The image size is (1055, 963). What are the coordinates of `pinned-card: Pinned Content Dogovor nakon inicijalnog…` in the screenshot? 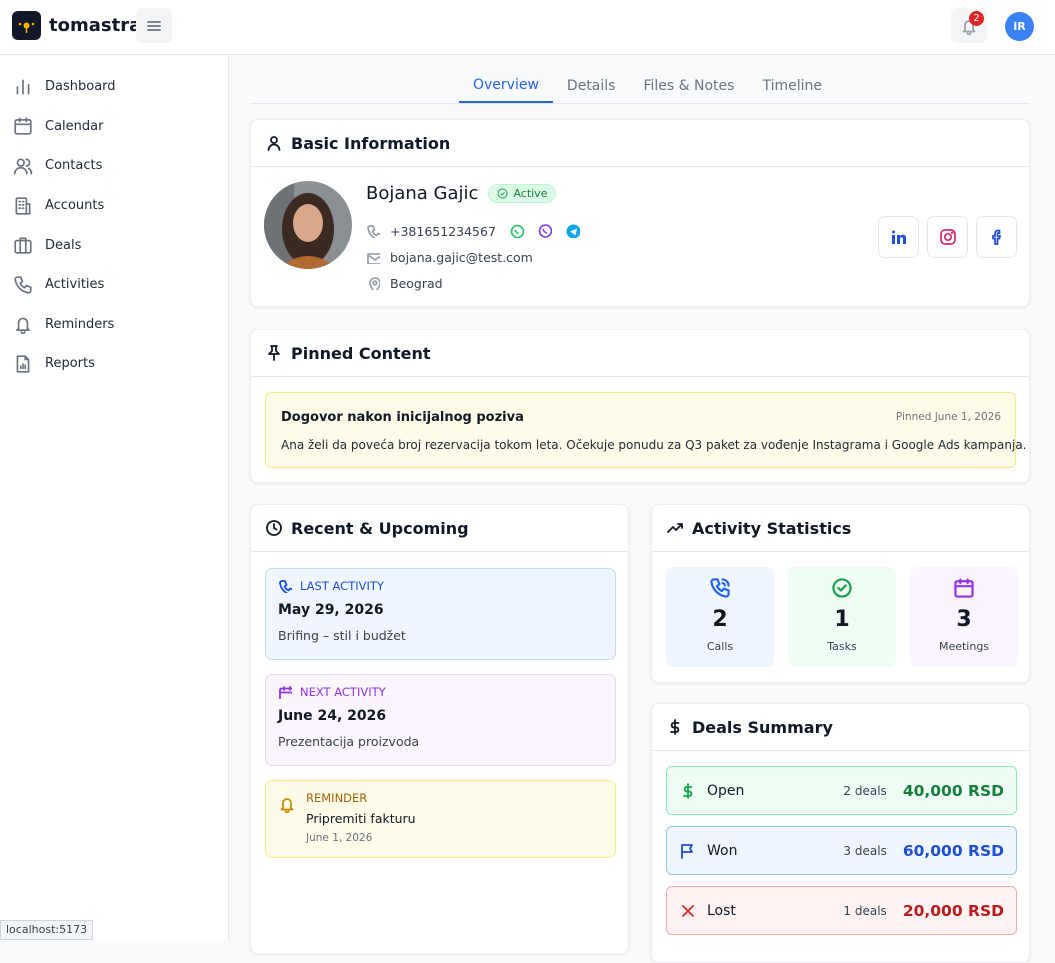 It's located at (640, 406).